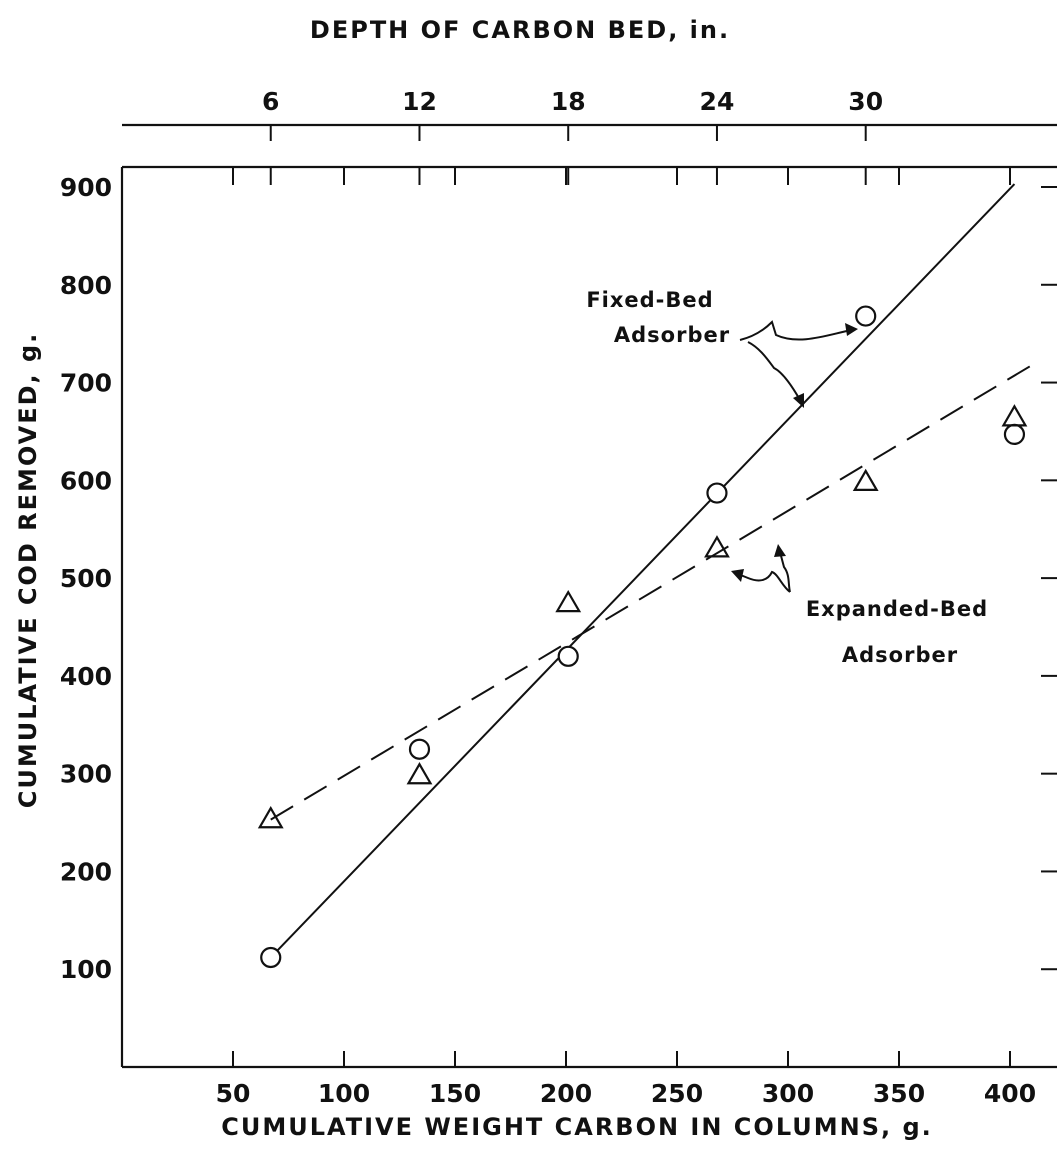 The height and width of the screenshot is (1173, 1057). What do you see at coordinates (897, 609) in the screenshot?
I see `annotation-expanded-bed-line1: Expanded-Bed` at bounding box center [897, 609].